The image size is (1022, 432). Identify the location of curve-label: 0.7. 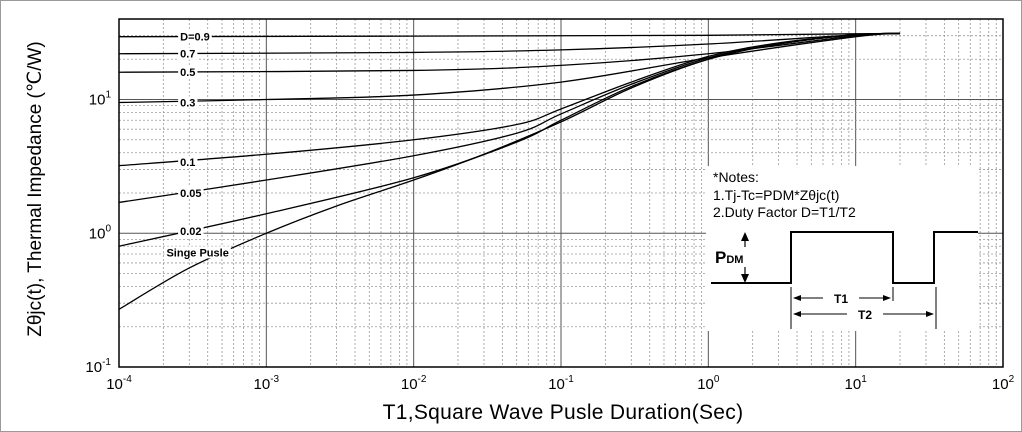
(187, 55).